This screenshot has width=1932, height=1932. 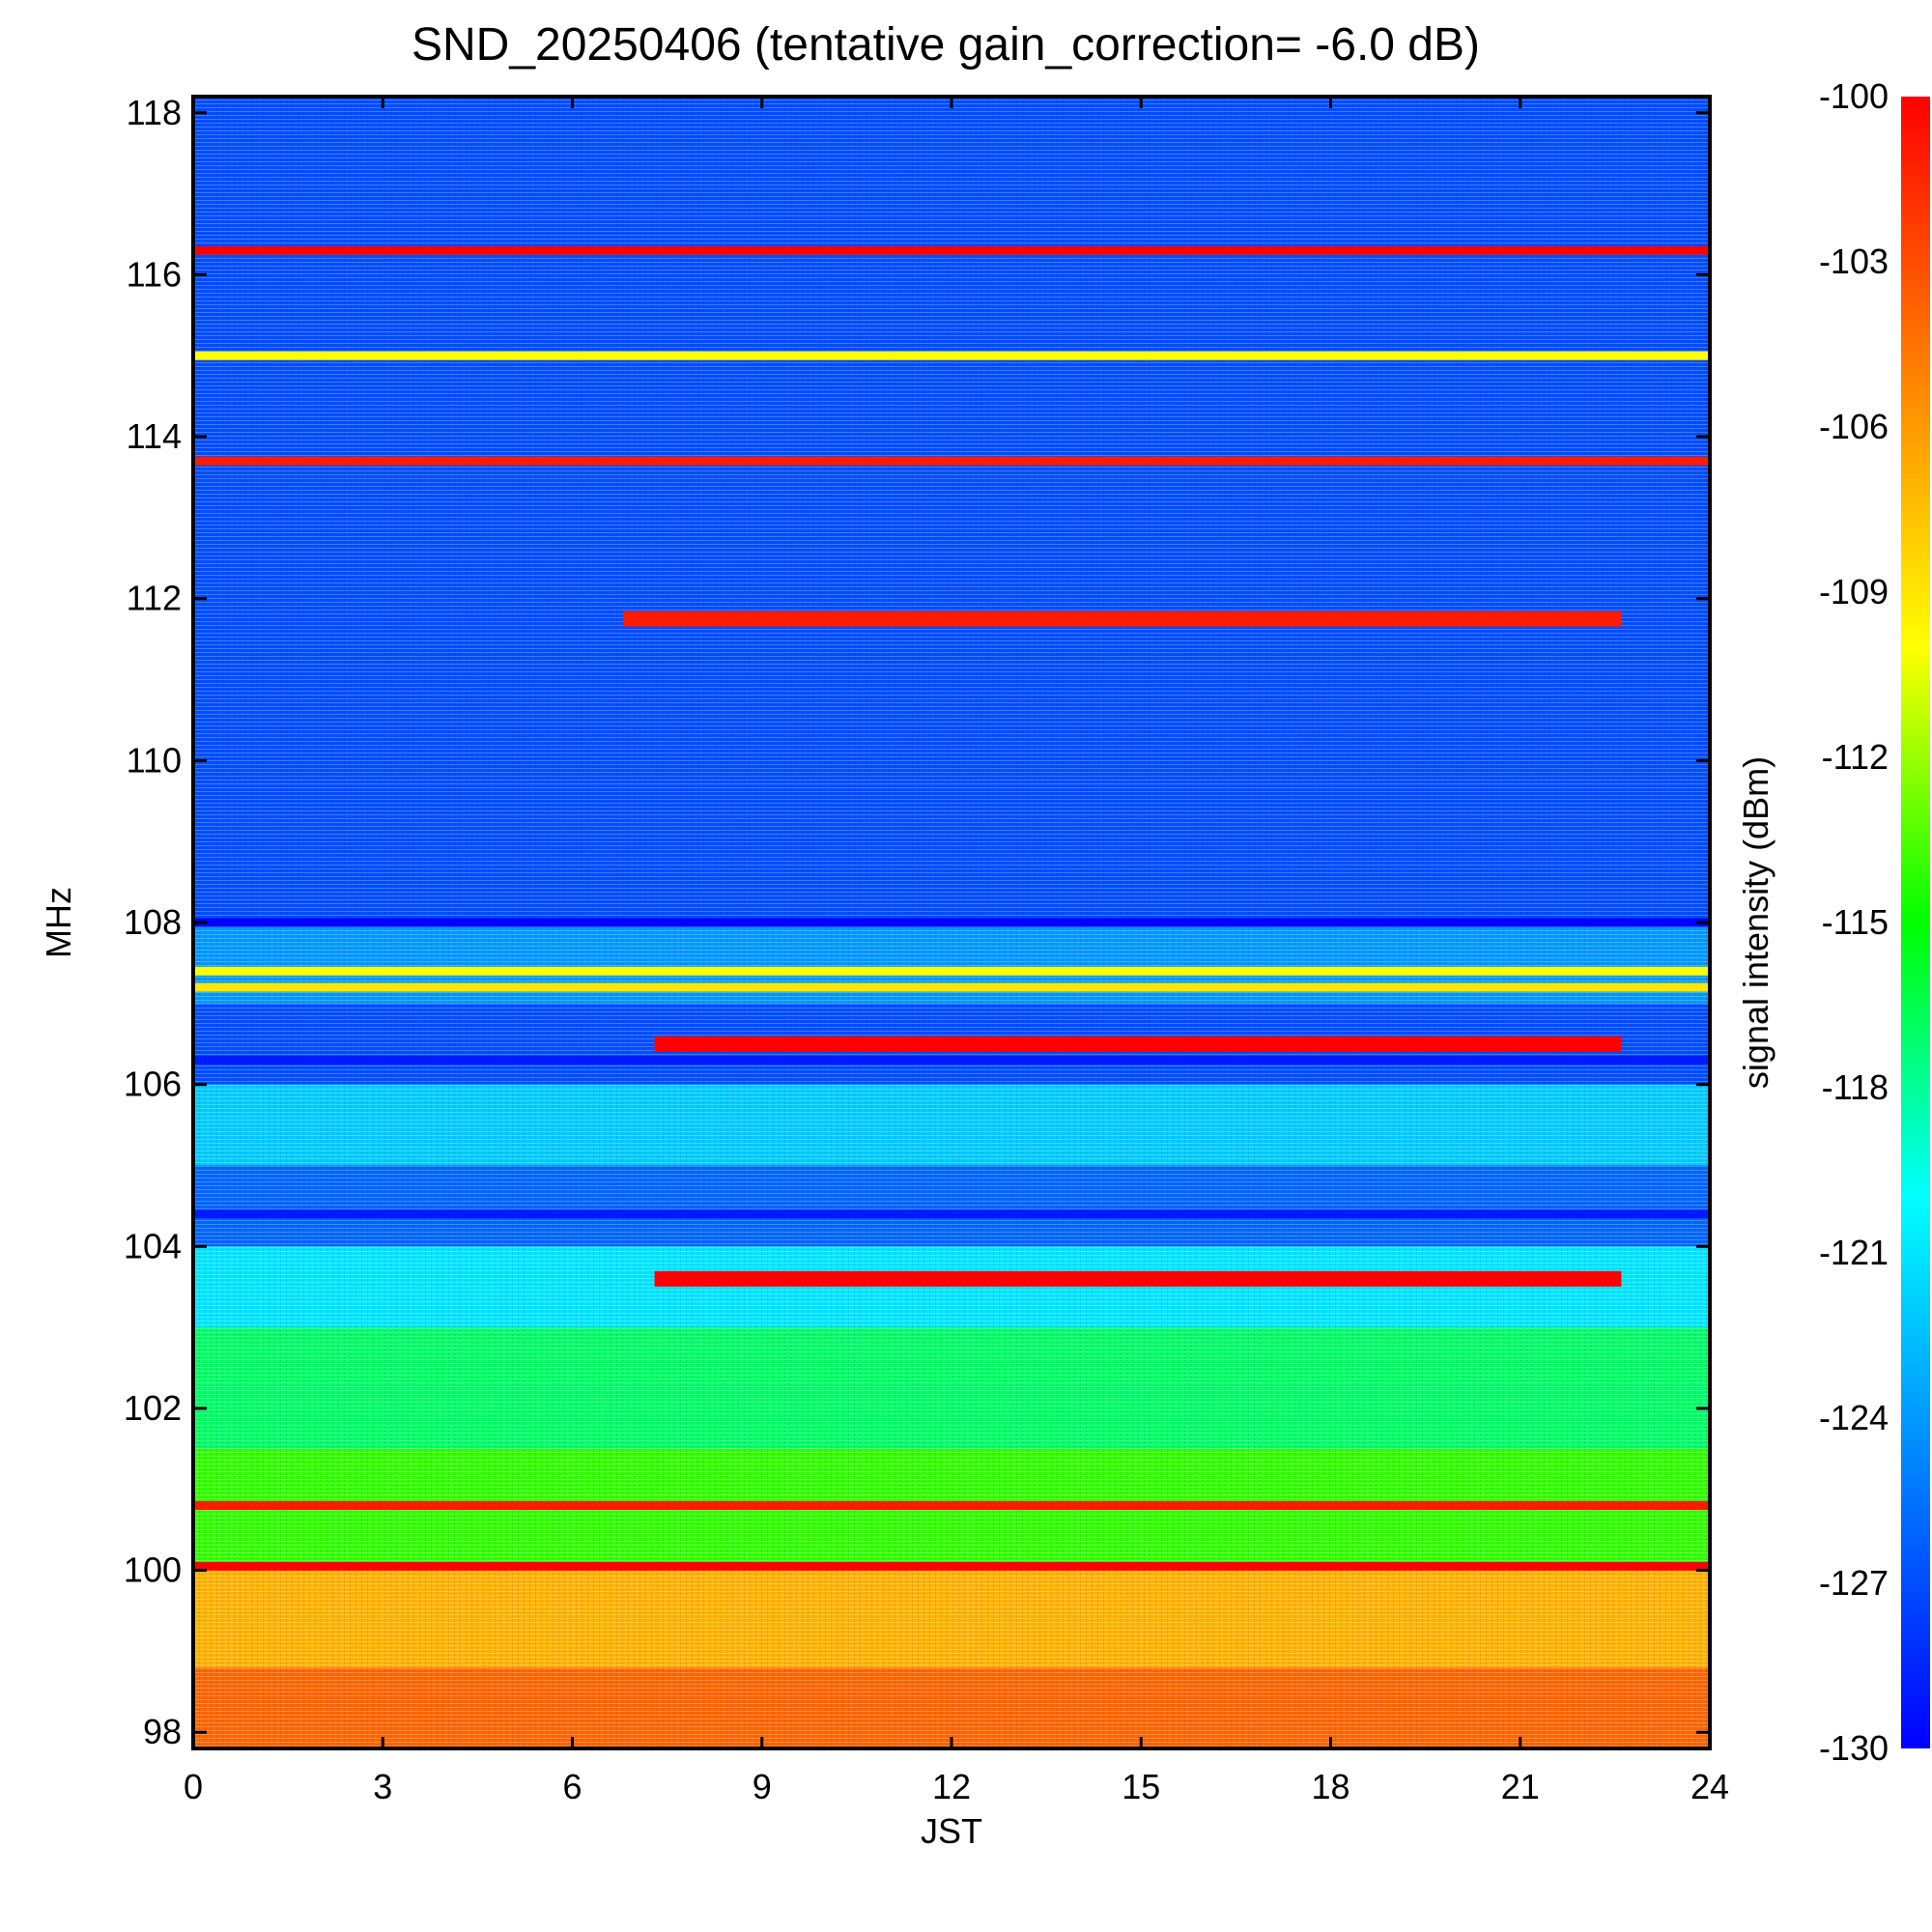 I want to click on y-tick-label: 108, so click(x=153, y=922).